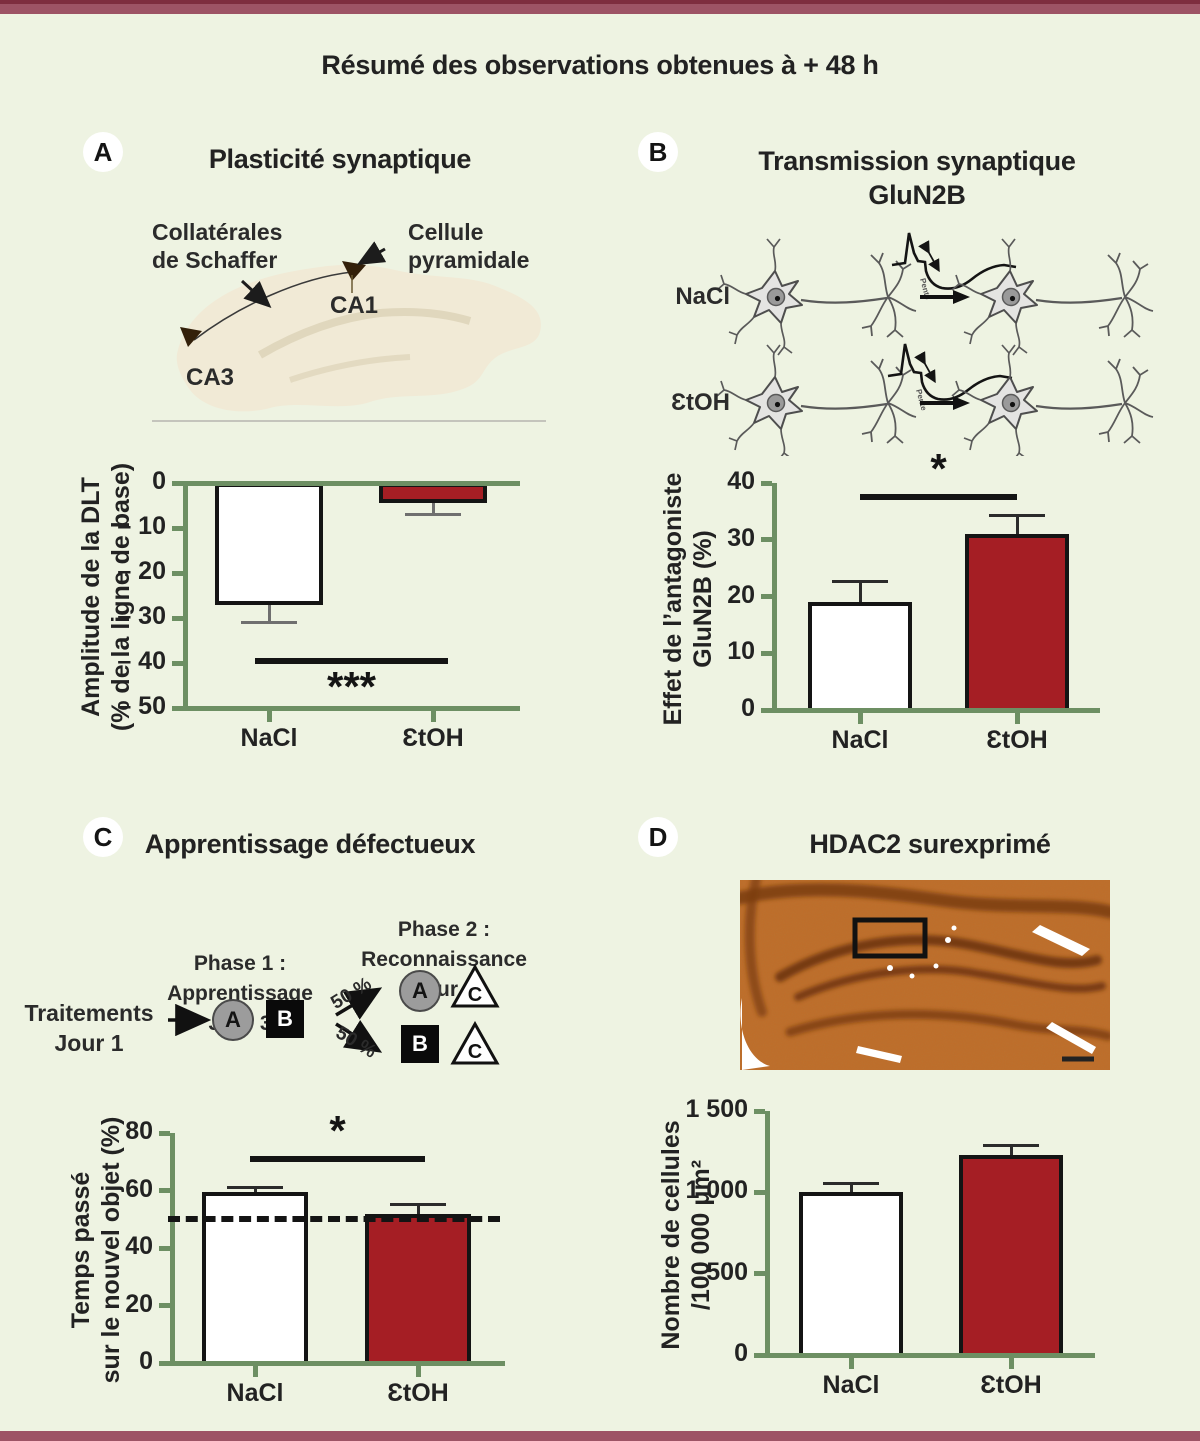 Image resolution: width=1200 pixels, height=1441 pixels. Describe the element at coordinates (741, 594) in the screenshot. I see `y-tick-label: 20` at that location.